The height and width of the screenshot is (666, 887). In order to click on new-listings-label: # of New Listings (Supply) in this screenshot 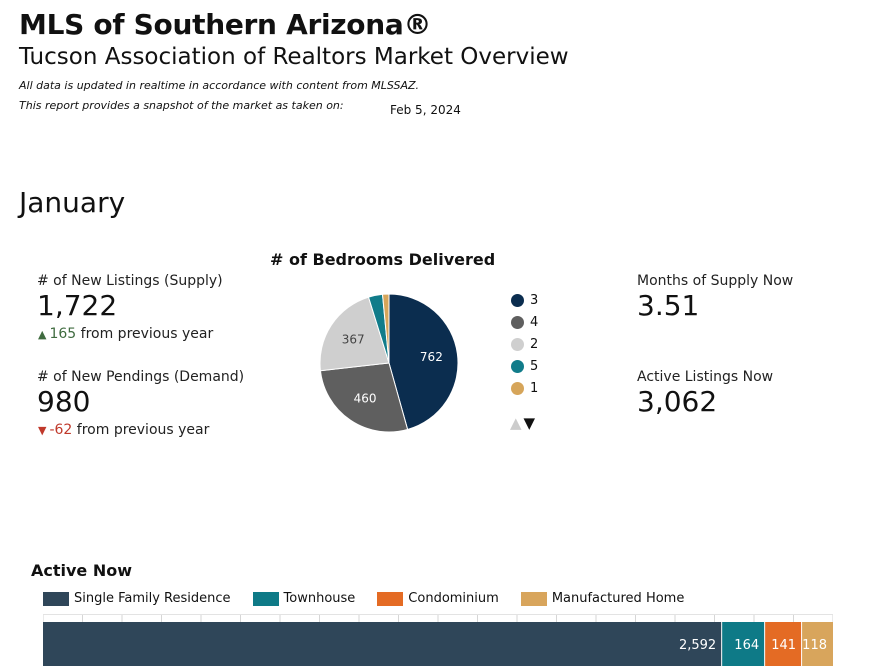, I will do `click(130, 281)`.